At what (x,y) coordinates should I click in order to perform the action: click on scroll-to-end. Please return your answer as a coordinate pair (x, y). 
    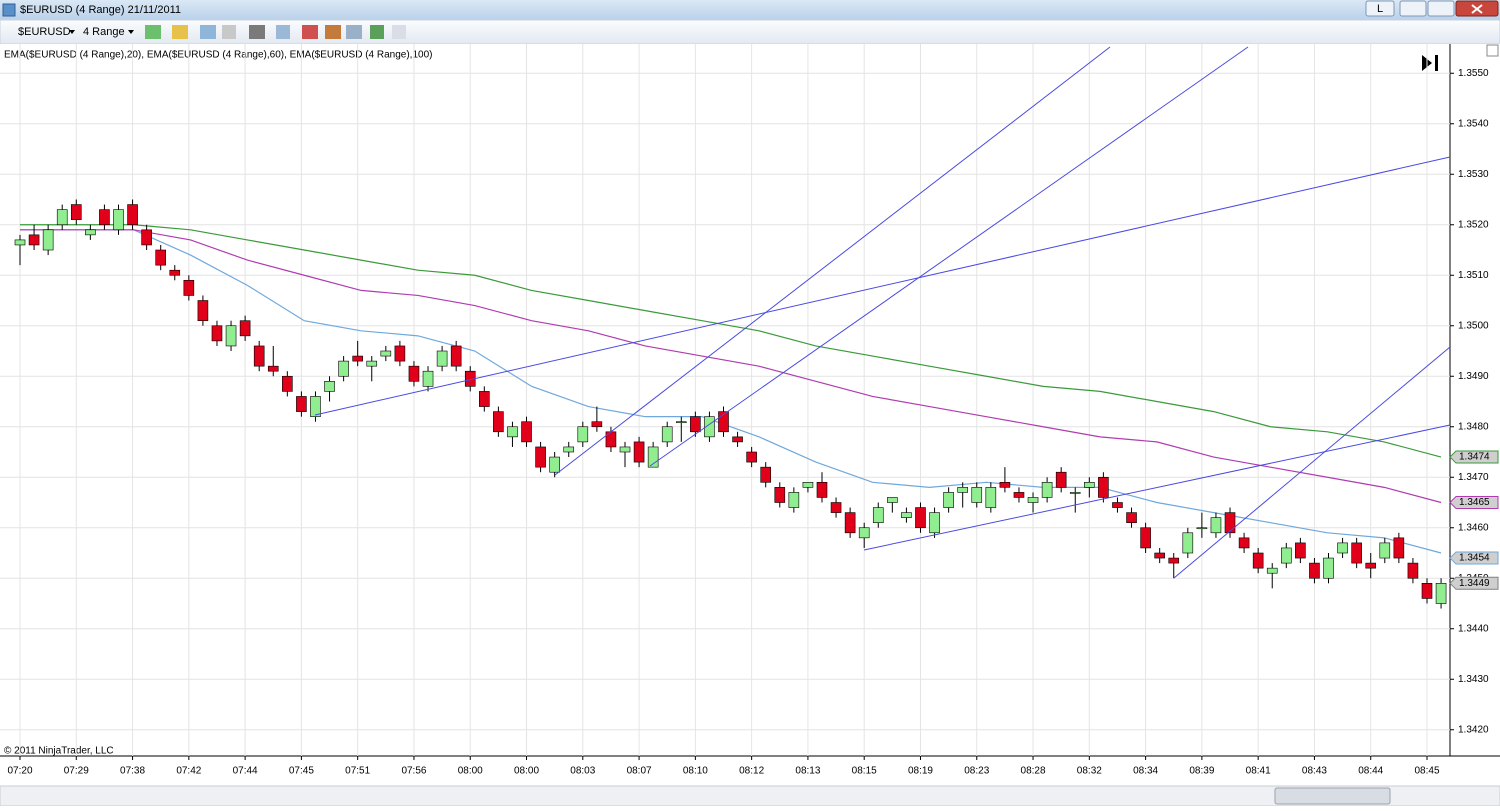
    Looking at the image, I should click on (1430, 63).